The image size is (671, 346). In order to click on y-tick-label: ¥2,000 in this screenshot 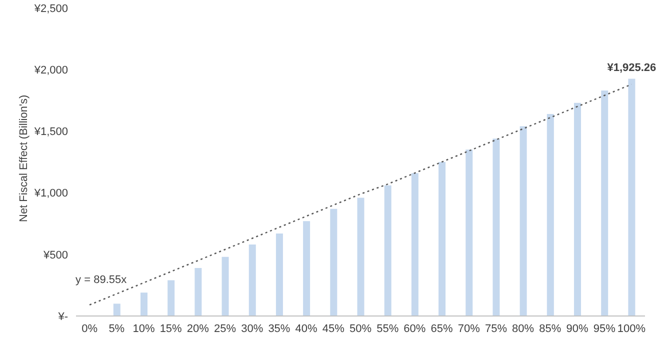, I will do `click(50, 70)`.